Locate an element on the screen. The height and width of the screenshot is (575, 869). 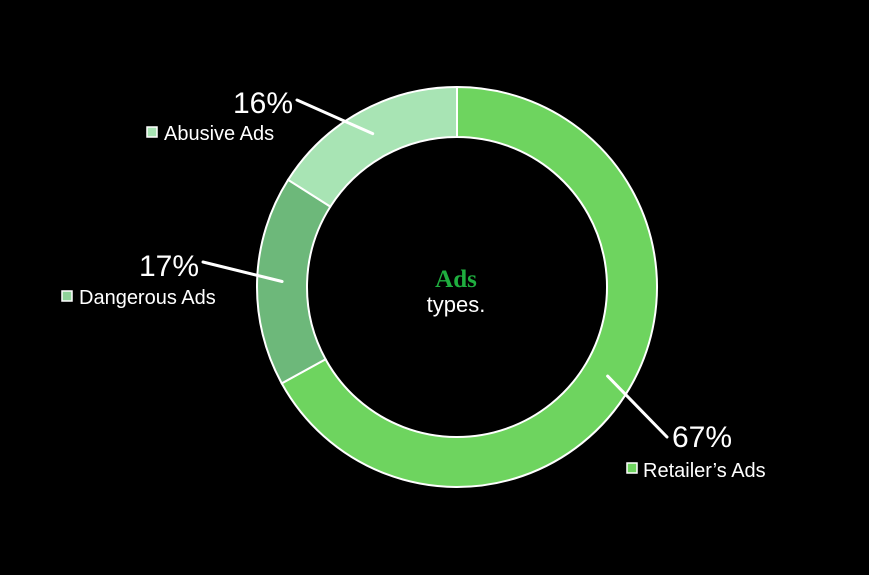
center-subtitle: types. is located at coordinates (456, 304).